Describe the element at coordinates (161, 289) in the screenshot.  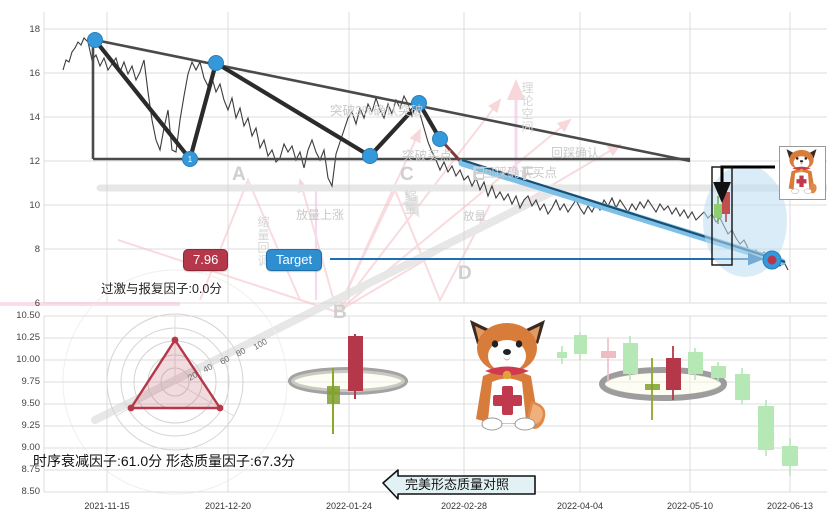
I see `aggression-factor-text: 过激与报复因子:0.0分` at that location.